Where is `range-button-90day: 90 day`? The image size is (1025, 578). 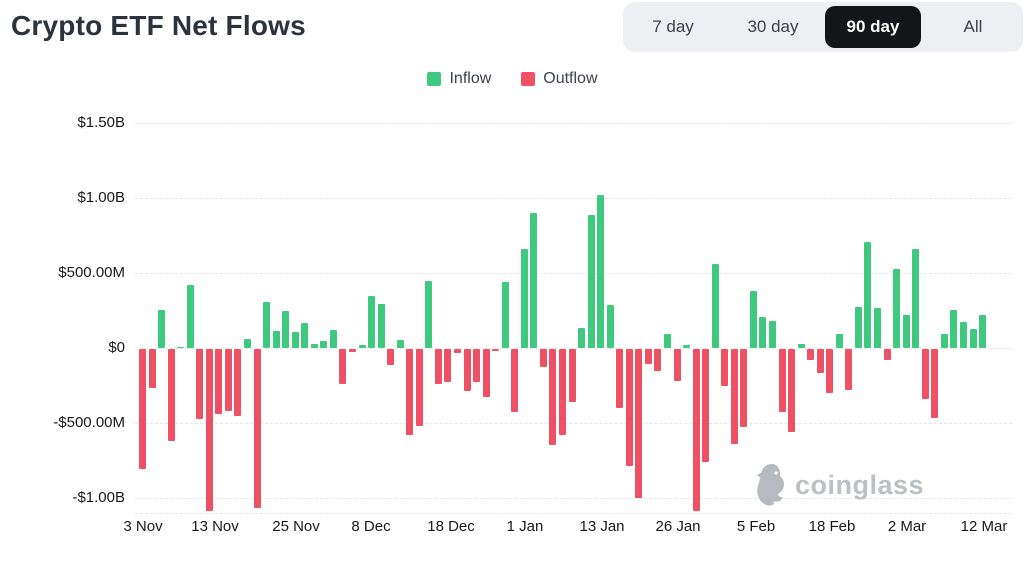 range-button-90day: 90 day is located at coordinates (873, 27).